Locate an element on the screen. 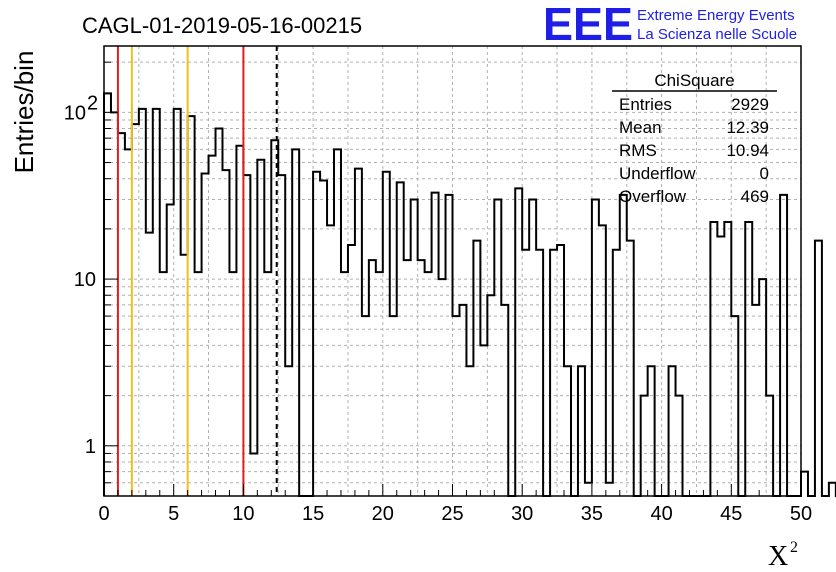  chart-title: CAGL-01-2019-05-16-00215 is located at coordinates (222, 25).